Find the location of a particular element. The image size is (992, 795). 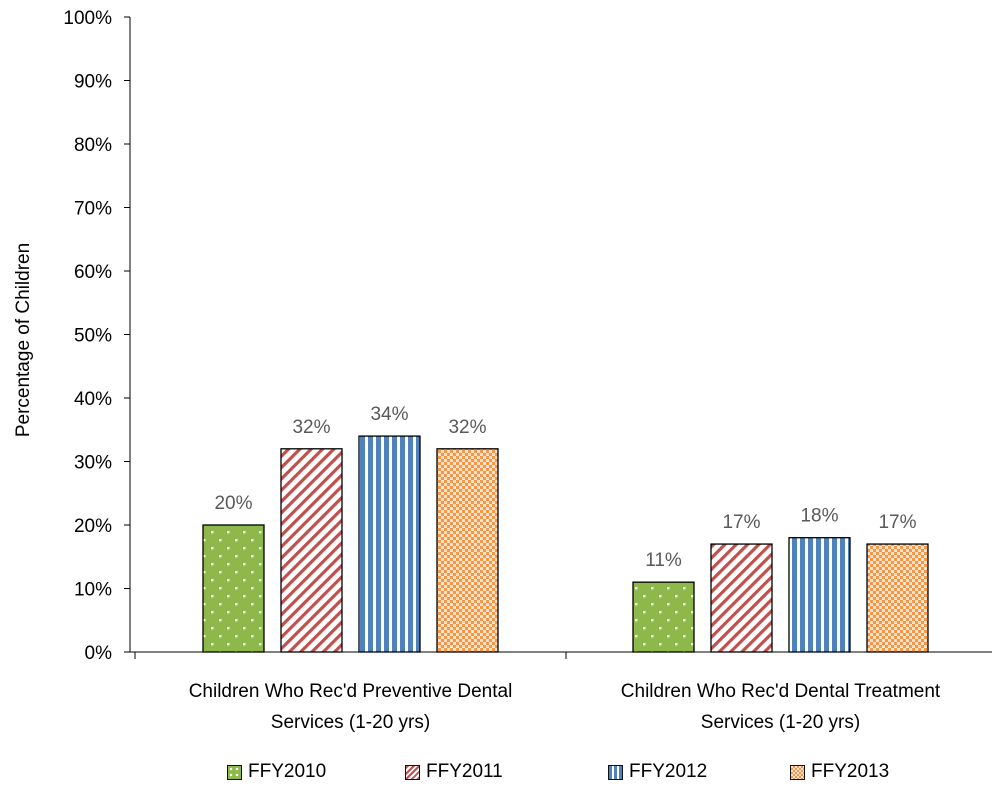

y-axis-title: Percentage of Children is located at coordinates (23, 340).